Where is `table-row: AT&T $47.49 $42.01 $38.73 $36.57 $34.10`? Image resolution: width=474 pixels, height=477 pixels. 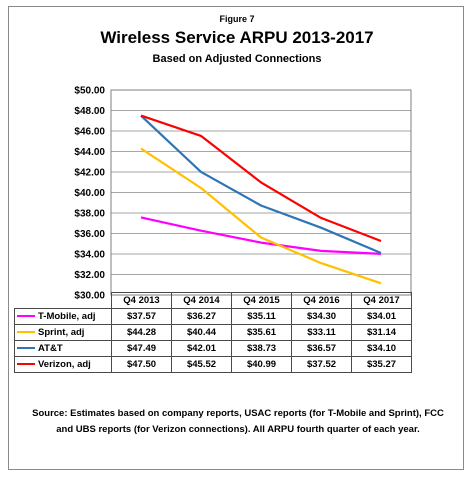
table-row: AT&T $47.49 $42.01 $38.73 $36.57 $34.10 is located at coordinates (213, 348).